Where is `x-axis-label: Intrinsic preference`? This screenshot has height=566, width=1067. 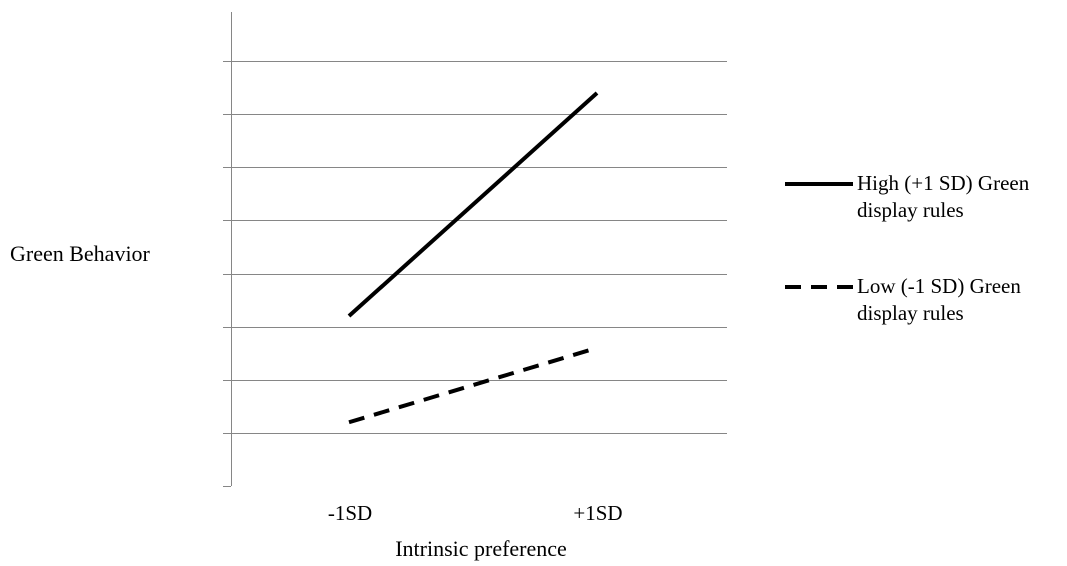 x-axis-label: Intrinsic preference is located at coordinates (481, 548).